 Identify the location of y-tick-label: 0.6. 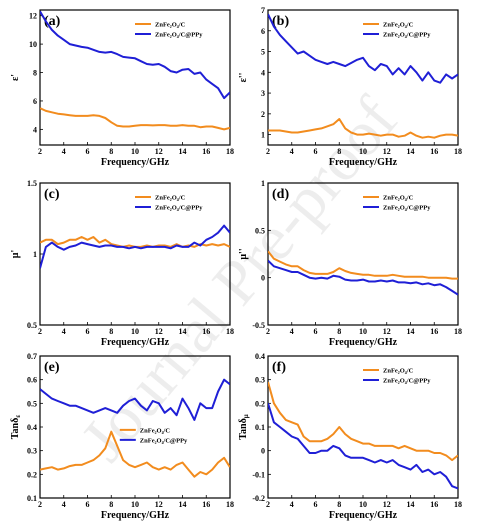
(32, 380).